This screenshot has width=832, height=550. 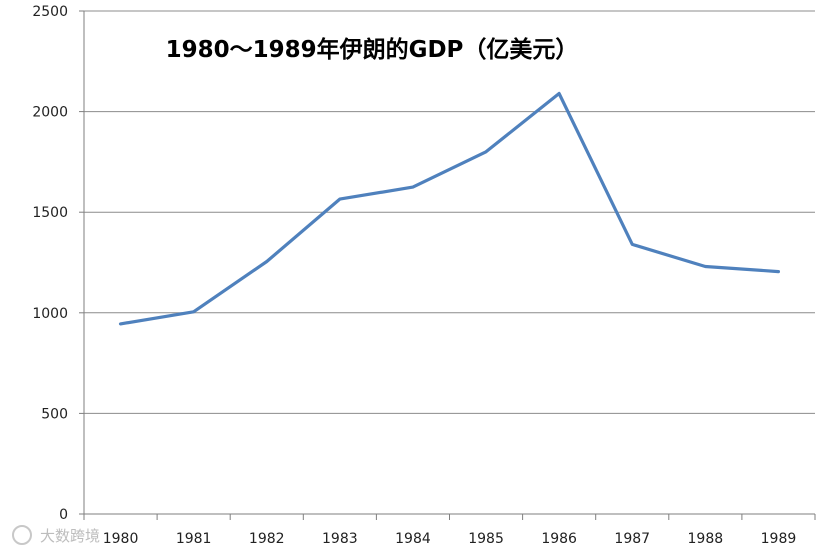 I want to click on x-tick-label: 1980, so click(x=121, y=539).